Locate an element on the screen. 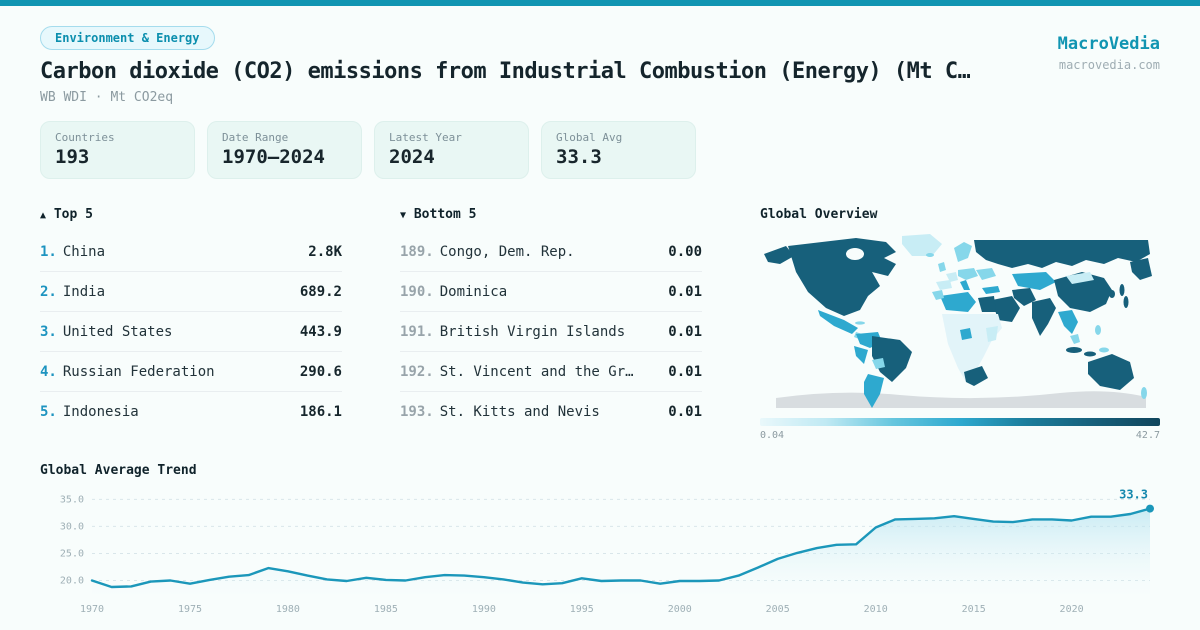 The image size is (1200, 630). svg-text: 1990 is located at coordinates (484, 609).